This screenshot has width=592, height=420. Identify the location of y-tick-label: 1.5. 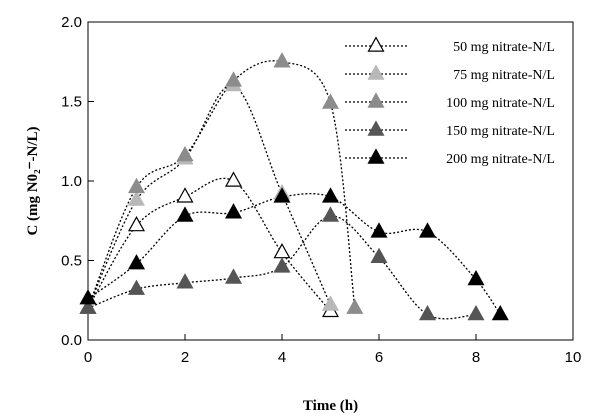
(71, 102).